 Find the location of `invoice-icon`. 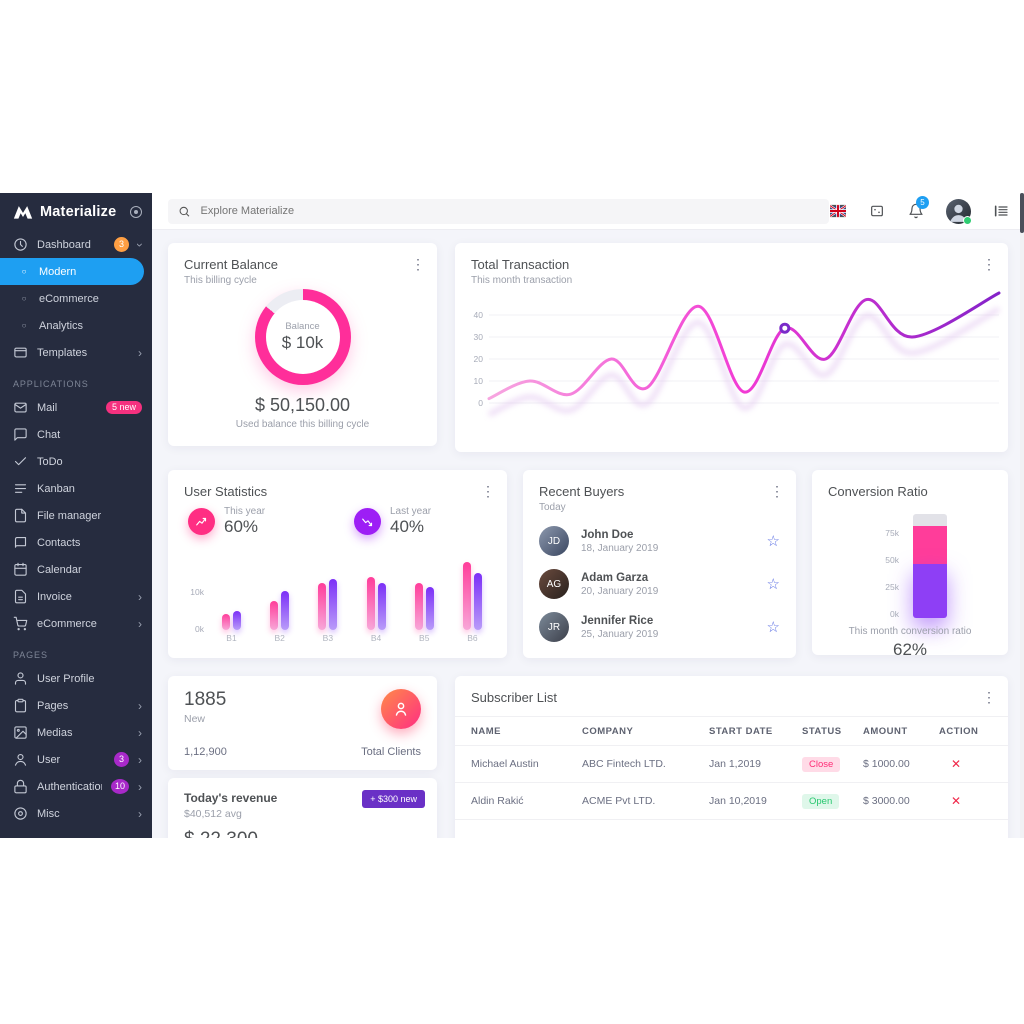

invoice-icon is located at coordinates (20, 596).